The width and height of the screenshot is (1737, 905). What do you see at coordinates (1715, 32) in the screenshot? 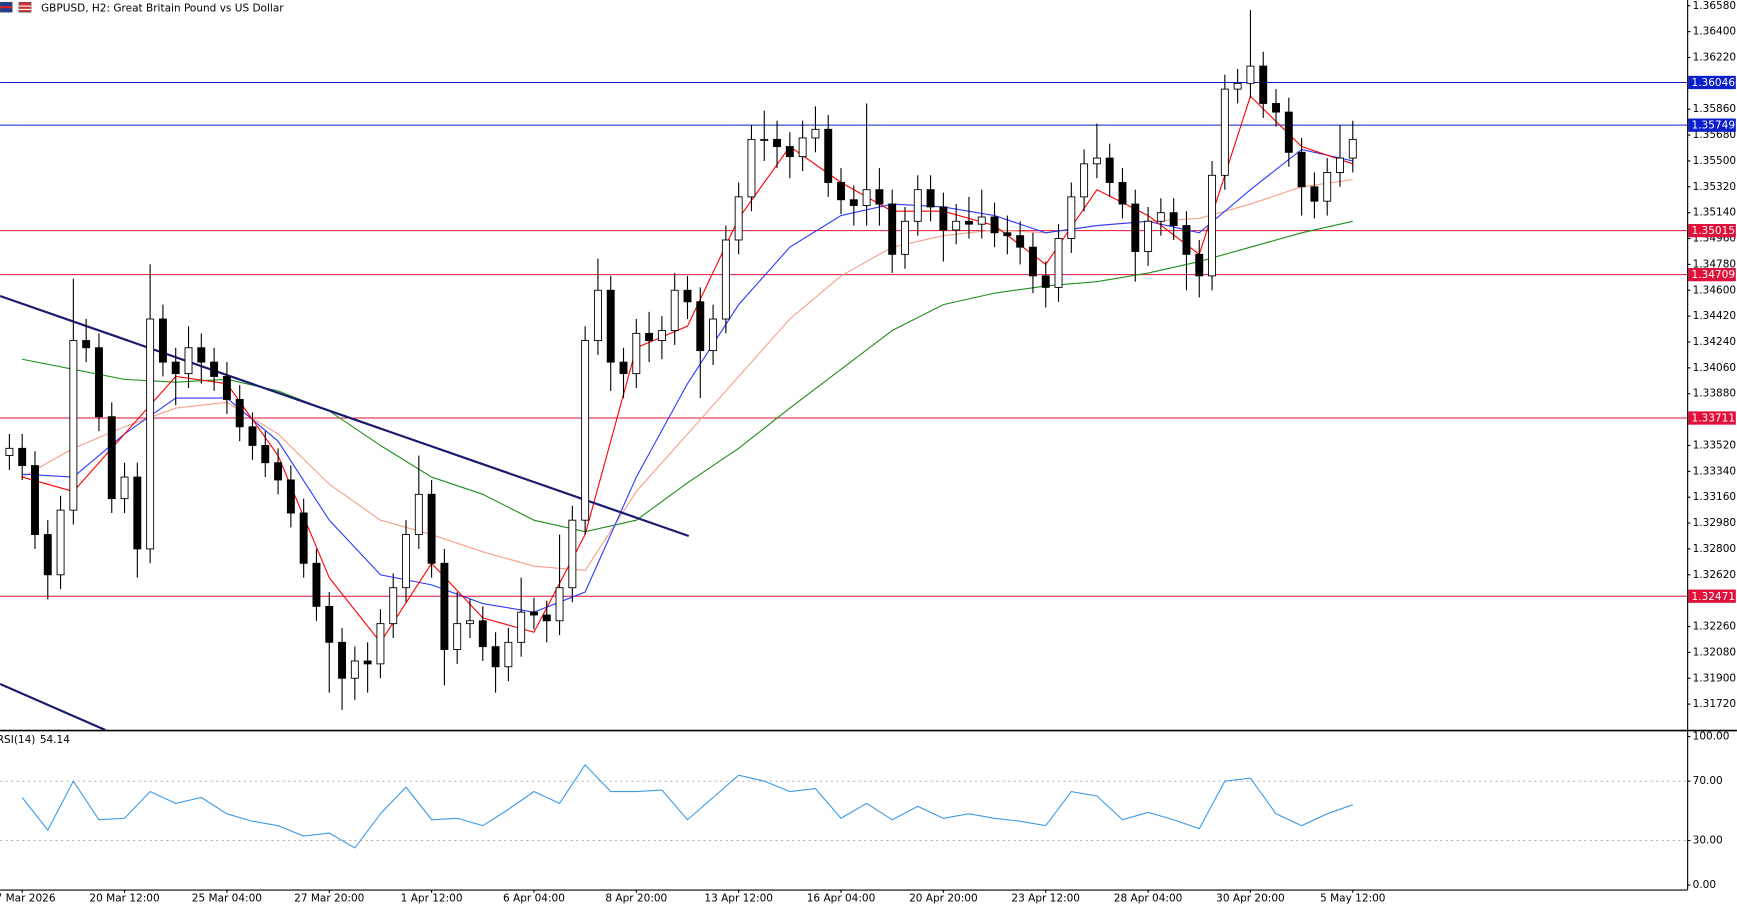
I see `y-tick-label: 1.36400` at bounding box center [1715, 32].